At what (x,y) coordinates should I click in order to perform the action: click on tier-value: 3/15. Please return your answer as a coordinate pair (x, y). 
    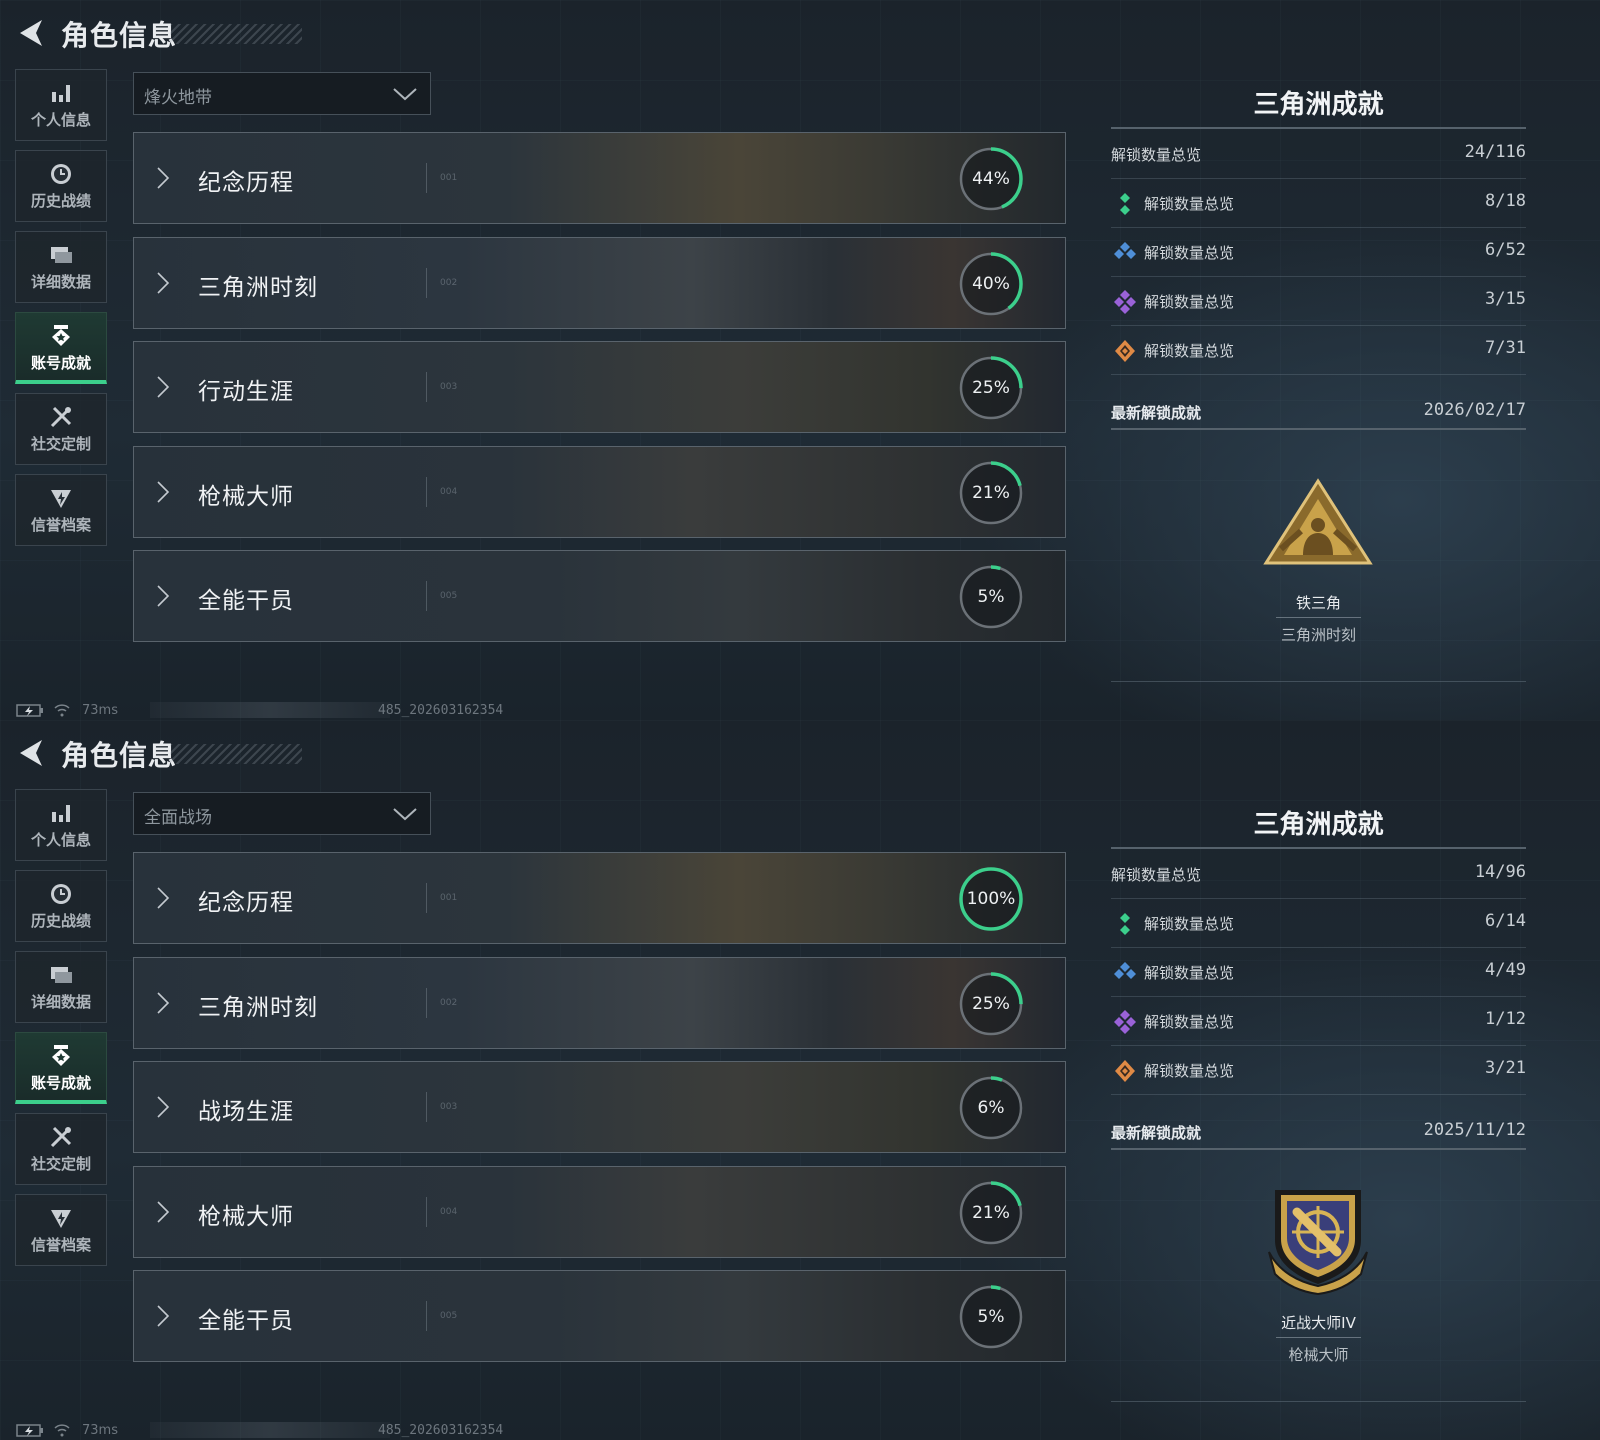
    Looking at the image, I should click on (1505, 299).